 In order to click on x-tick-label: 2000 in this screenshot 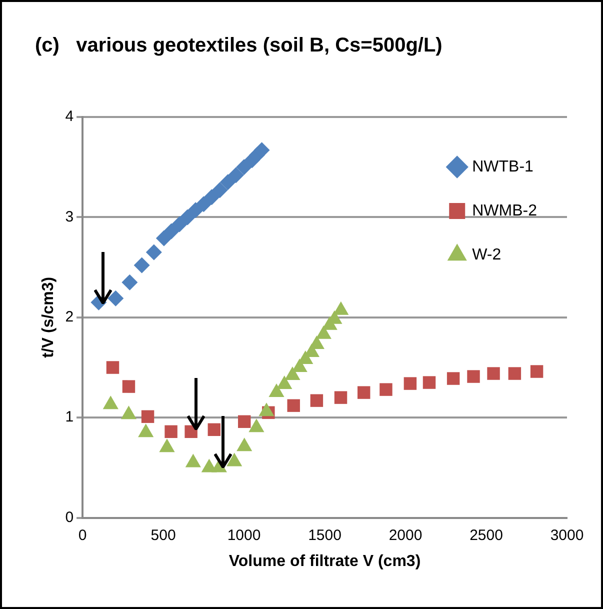, I will do `click(405, 535)`.